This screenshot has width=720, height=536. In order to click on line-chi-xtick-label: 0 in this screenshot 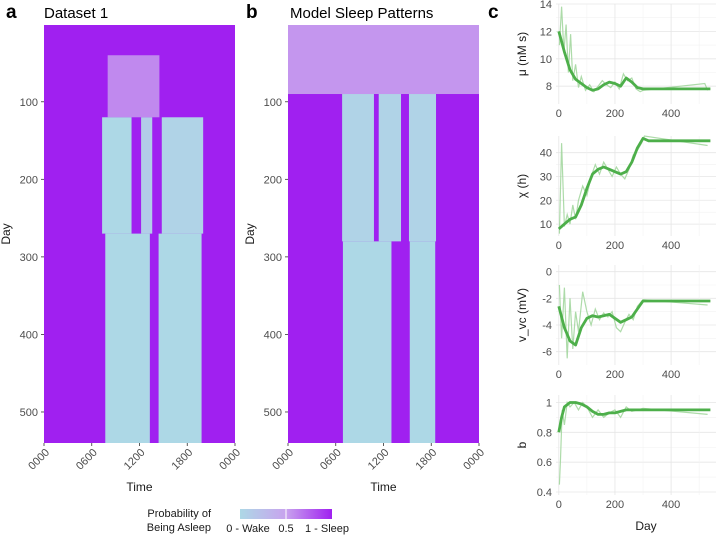, I will do `click(559, 246)`.